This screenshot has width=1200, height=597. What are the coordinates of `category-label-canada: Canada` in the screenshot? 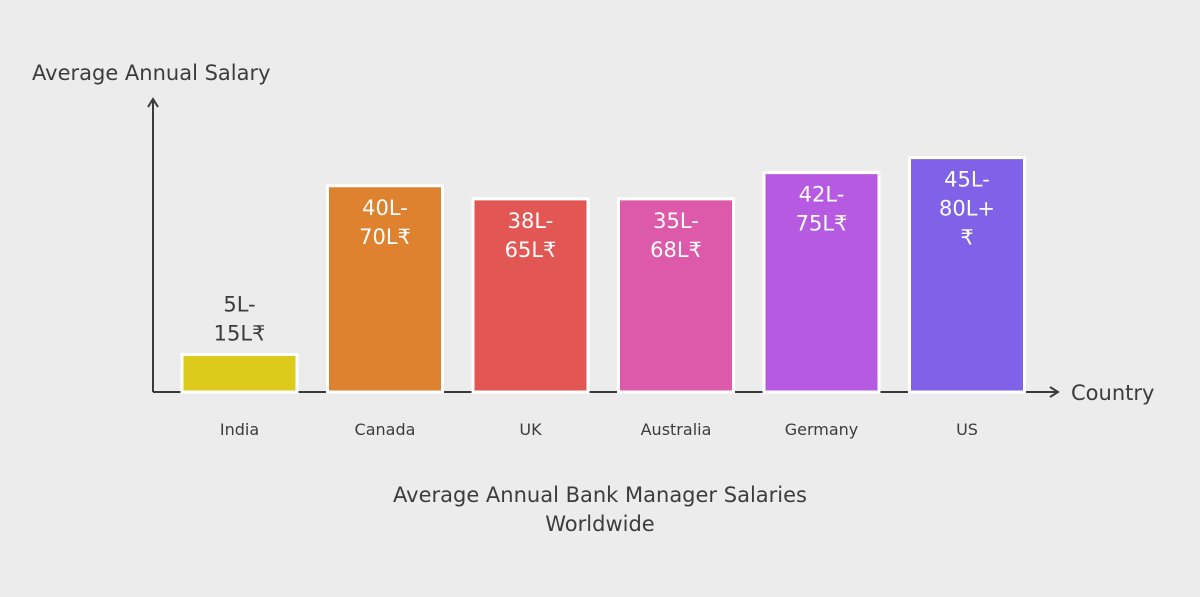 It's located at (385, 429).